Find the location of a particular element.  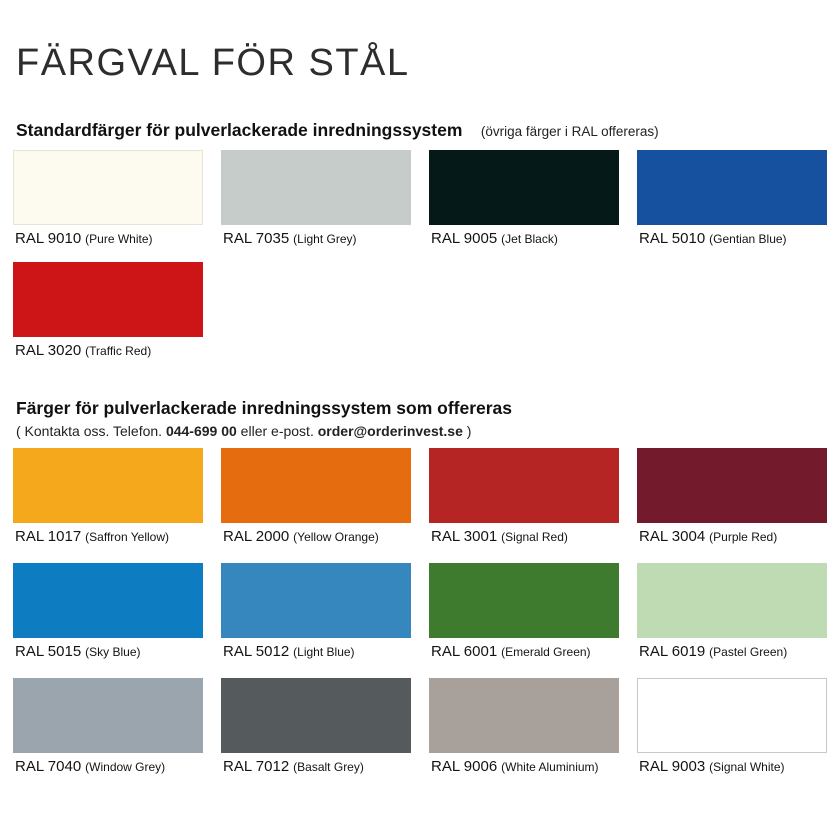

swatch-label: RAL 9006 (White Aluminium) is located at coordinates (525, 767).